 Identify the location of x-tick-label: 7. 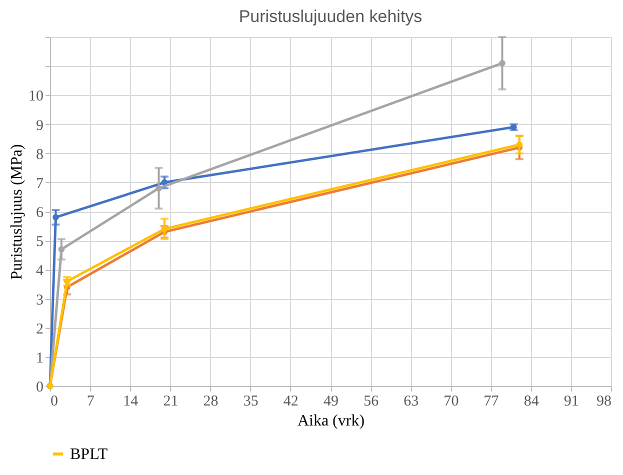
(90, 402).